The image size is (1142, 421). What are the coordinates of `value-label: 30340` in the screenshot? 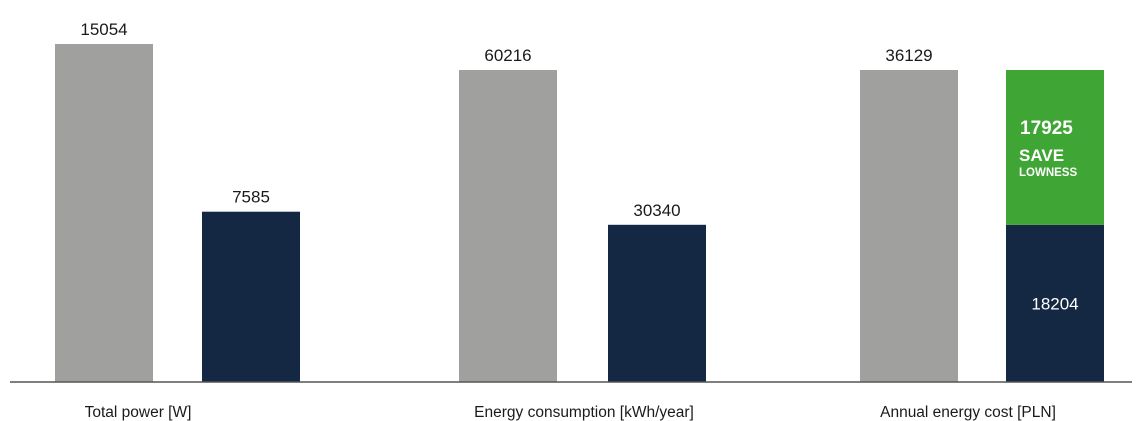 It's located at (656, 210).